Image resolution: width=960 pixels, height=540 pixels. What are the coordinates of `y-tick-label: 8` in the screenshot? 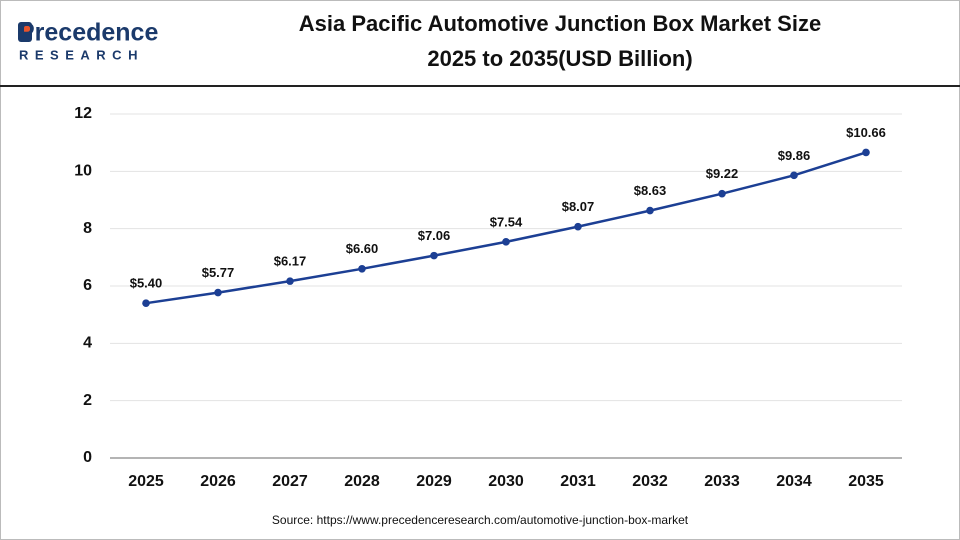 It's located at (87, 228).